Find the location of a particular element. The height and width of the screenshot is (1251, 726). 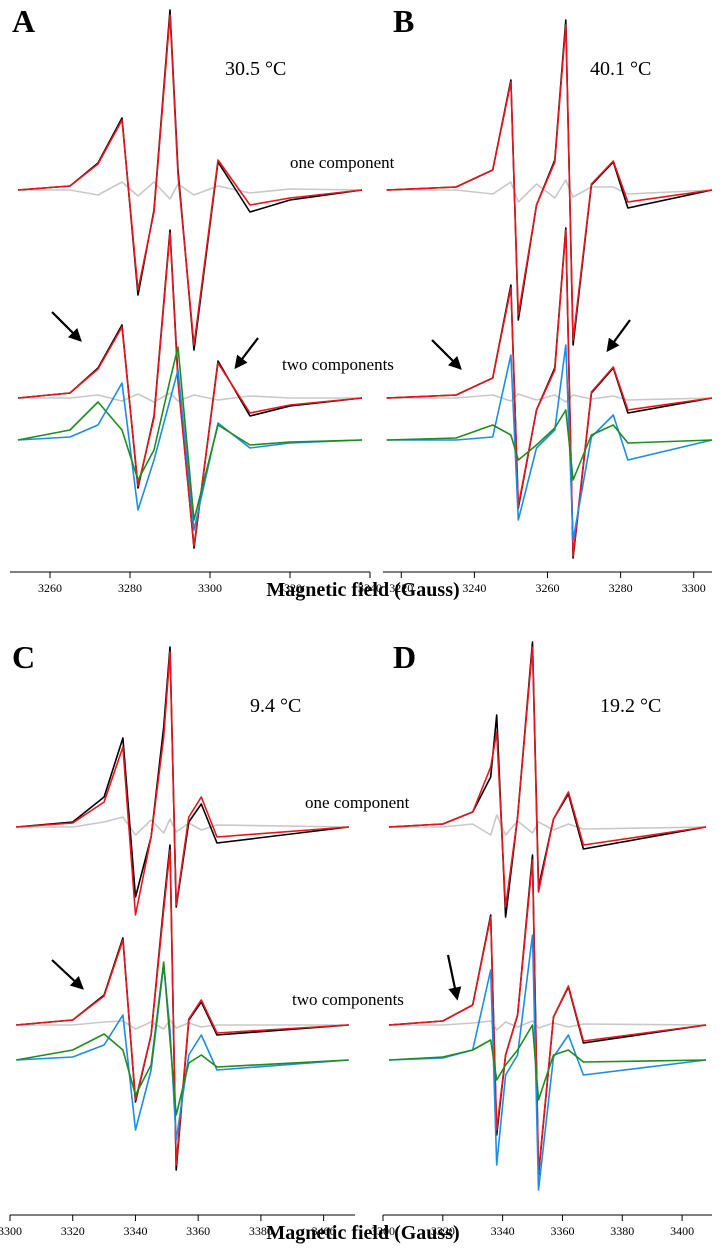

panel-label: D is located at coordinates (404, 657).